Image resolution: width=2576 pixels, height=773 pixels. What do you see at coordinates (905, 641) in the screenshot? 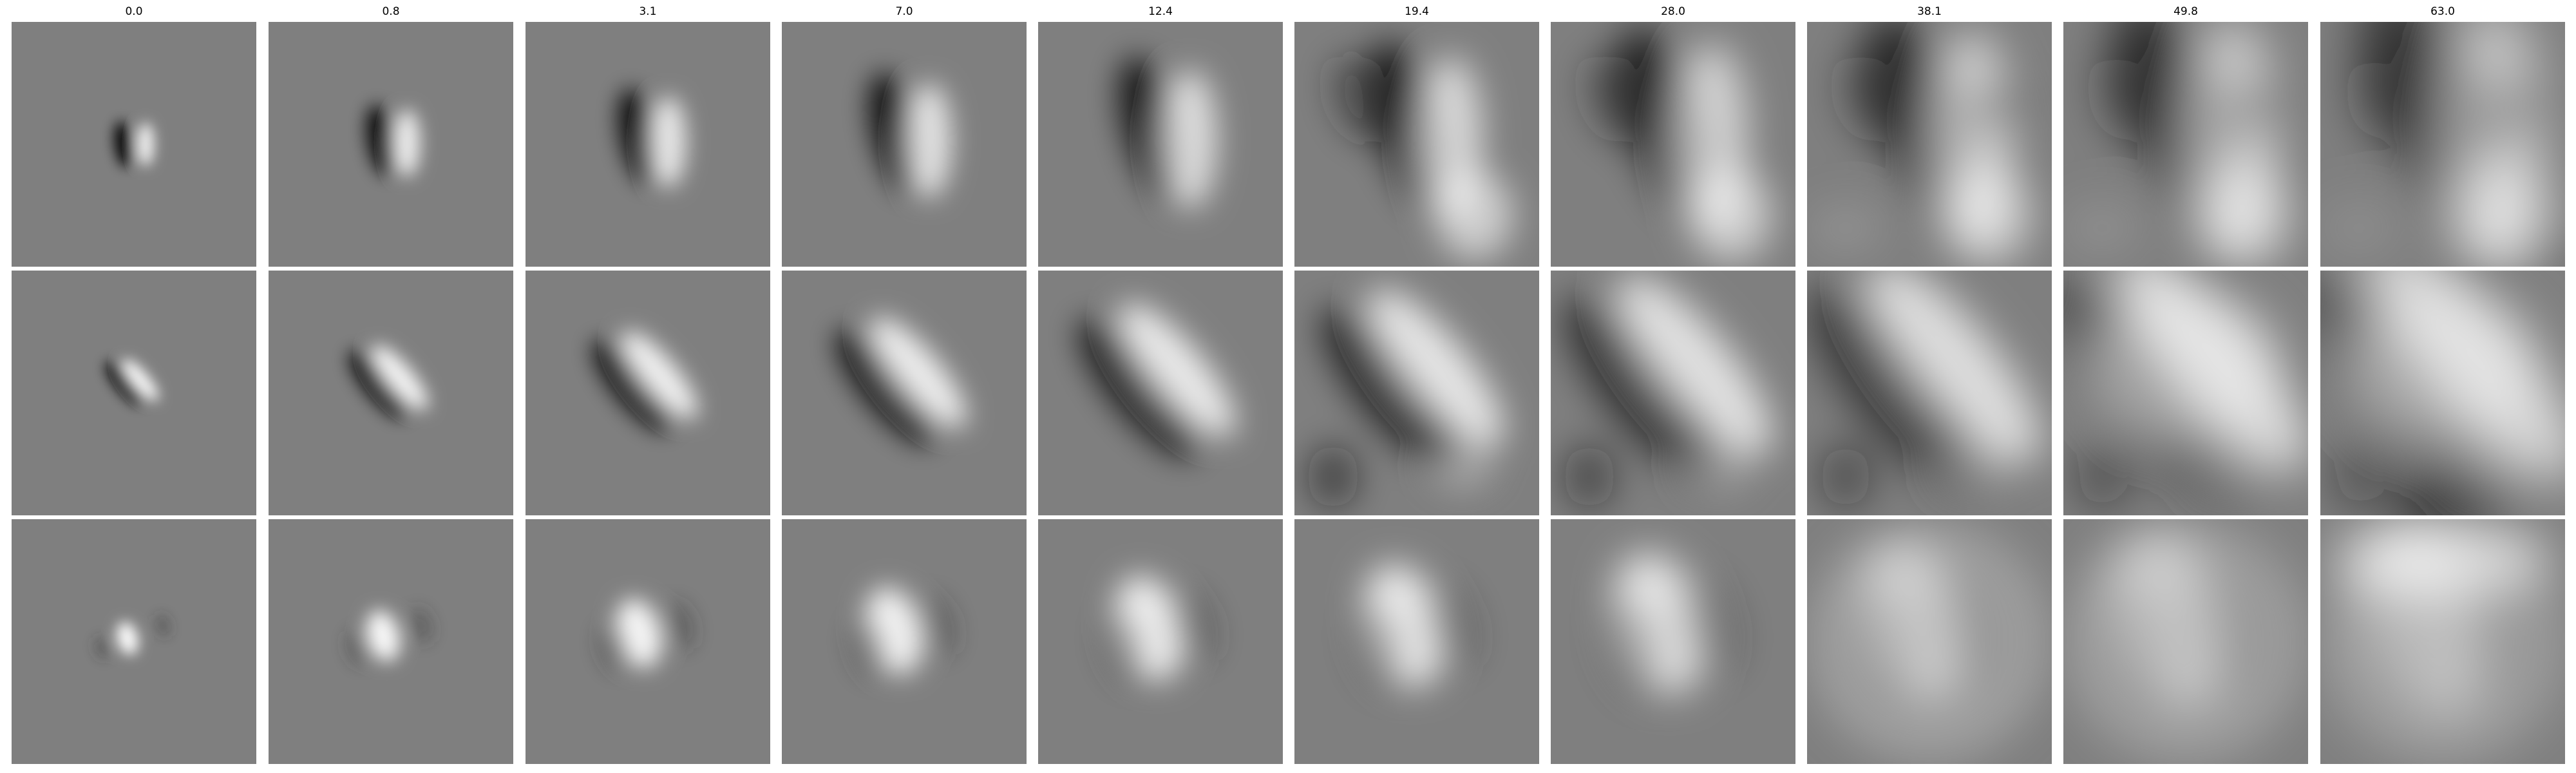
I see `filter-panel-r2-c3` at bounding box center [905, 641].